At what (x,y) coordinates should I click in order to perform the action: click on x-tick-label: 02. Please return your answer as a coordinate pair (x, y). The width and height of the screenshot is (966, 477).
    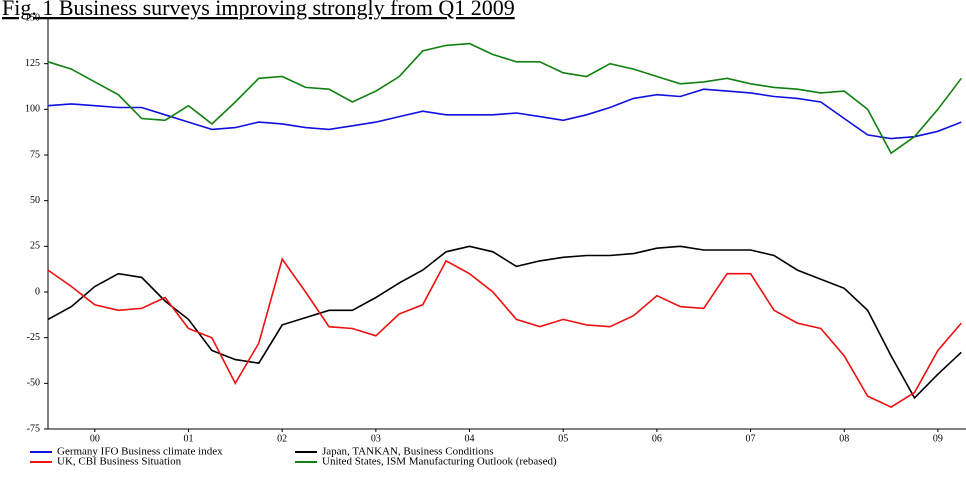
    Looking at the image, I should click on (282, 438).